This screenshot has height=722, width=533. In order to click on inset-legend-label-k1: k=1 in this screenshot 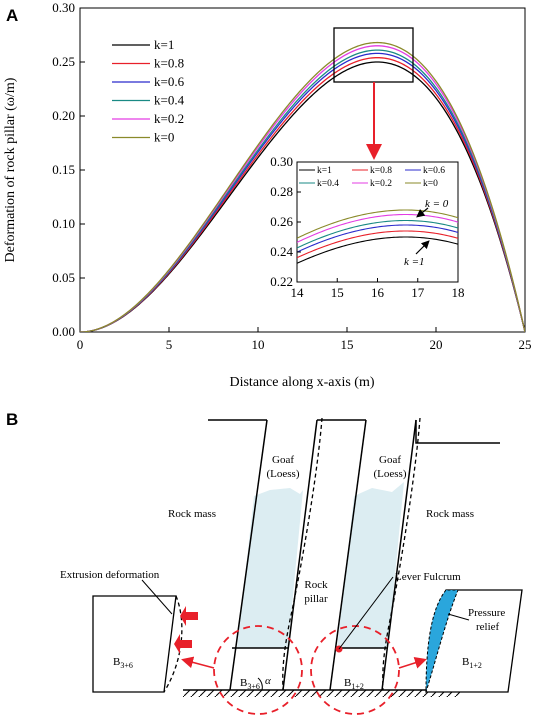, I will do `click(324, 171)`.